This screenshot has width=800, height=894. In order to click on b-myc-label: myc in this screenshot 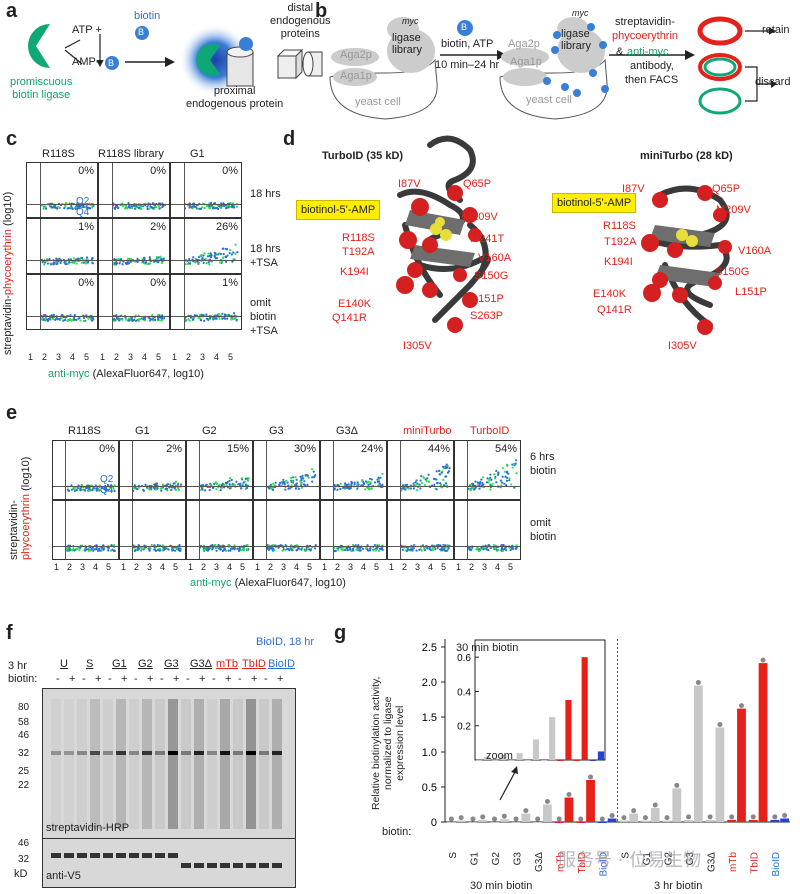, I will do `click(410, 21)`.